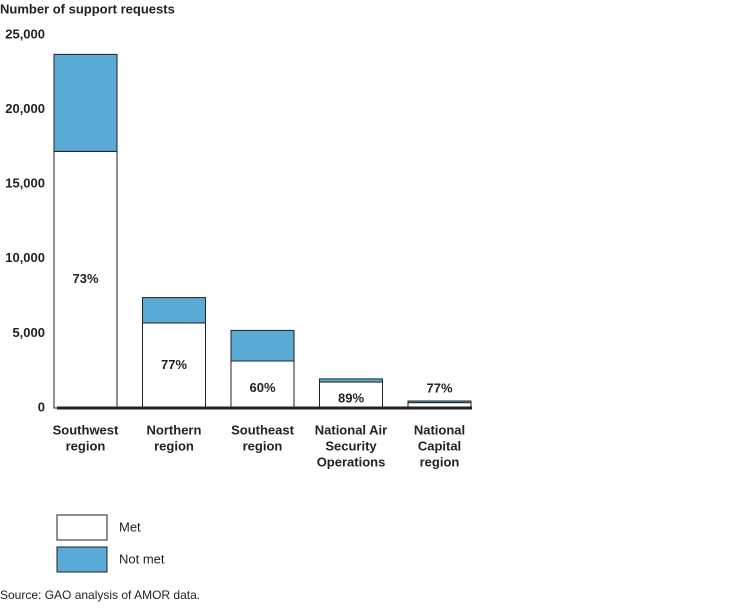  I want to click on source: Source: GAO analysis of AMOR data., so click(100, 595).